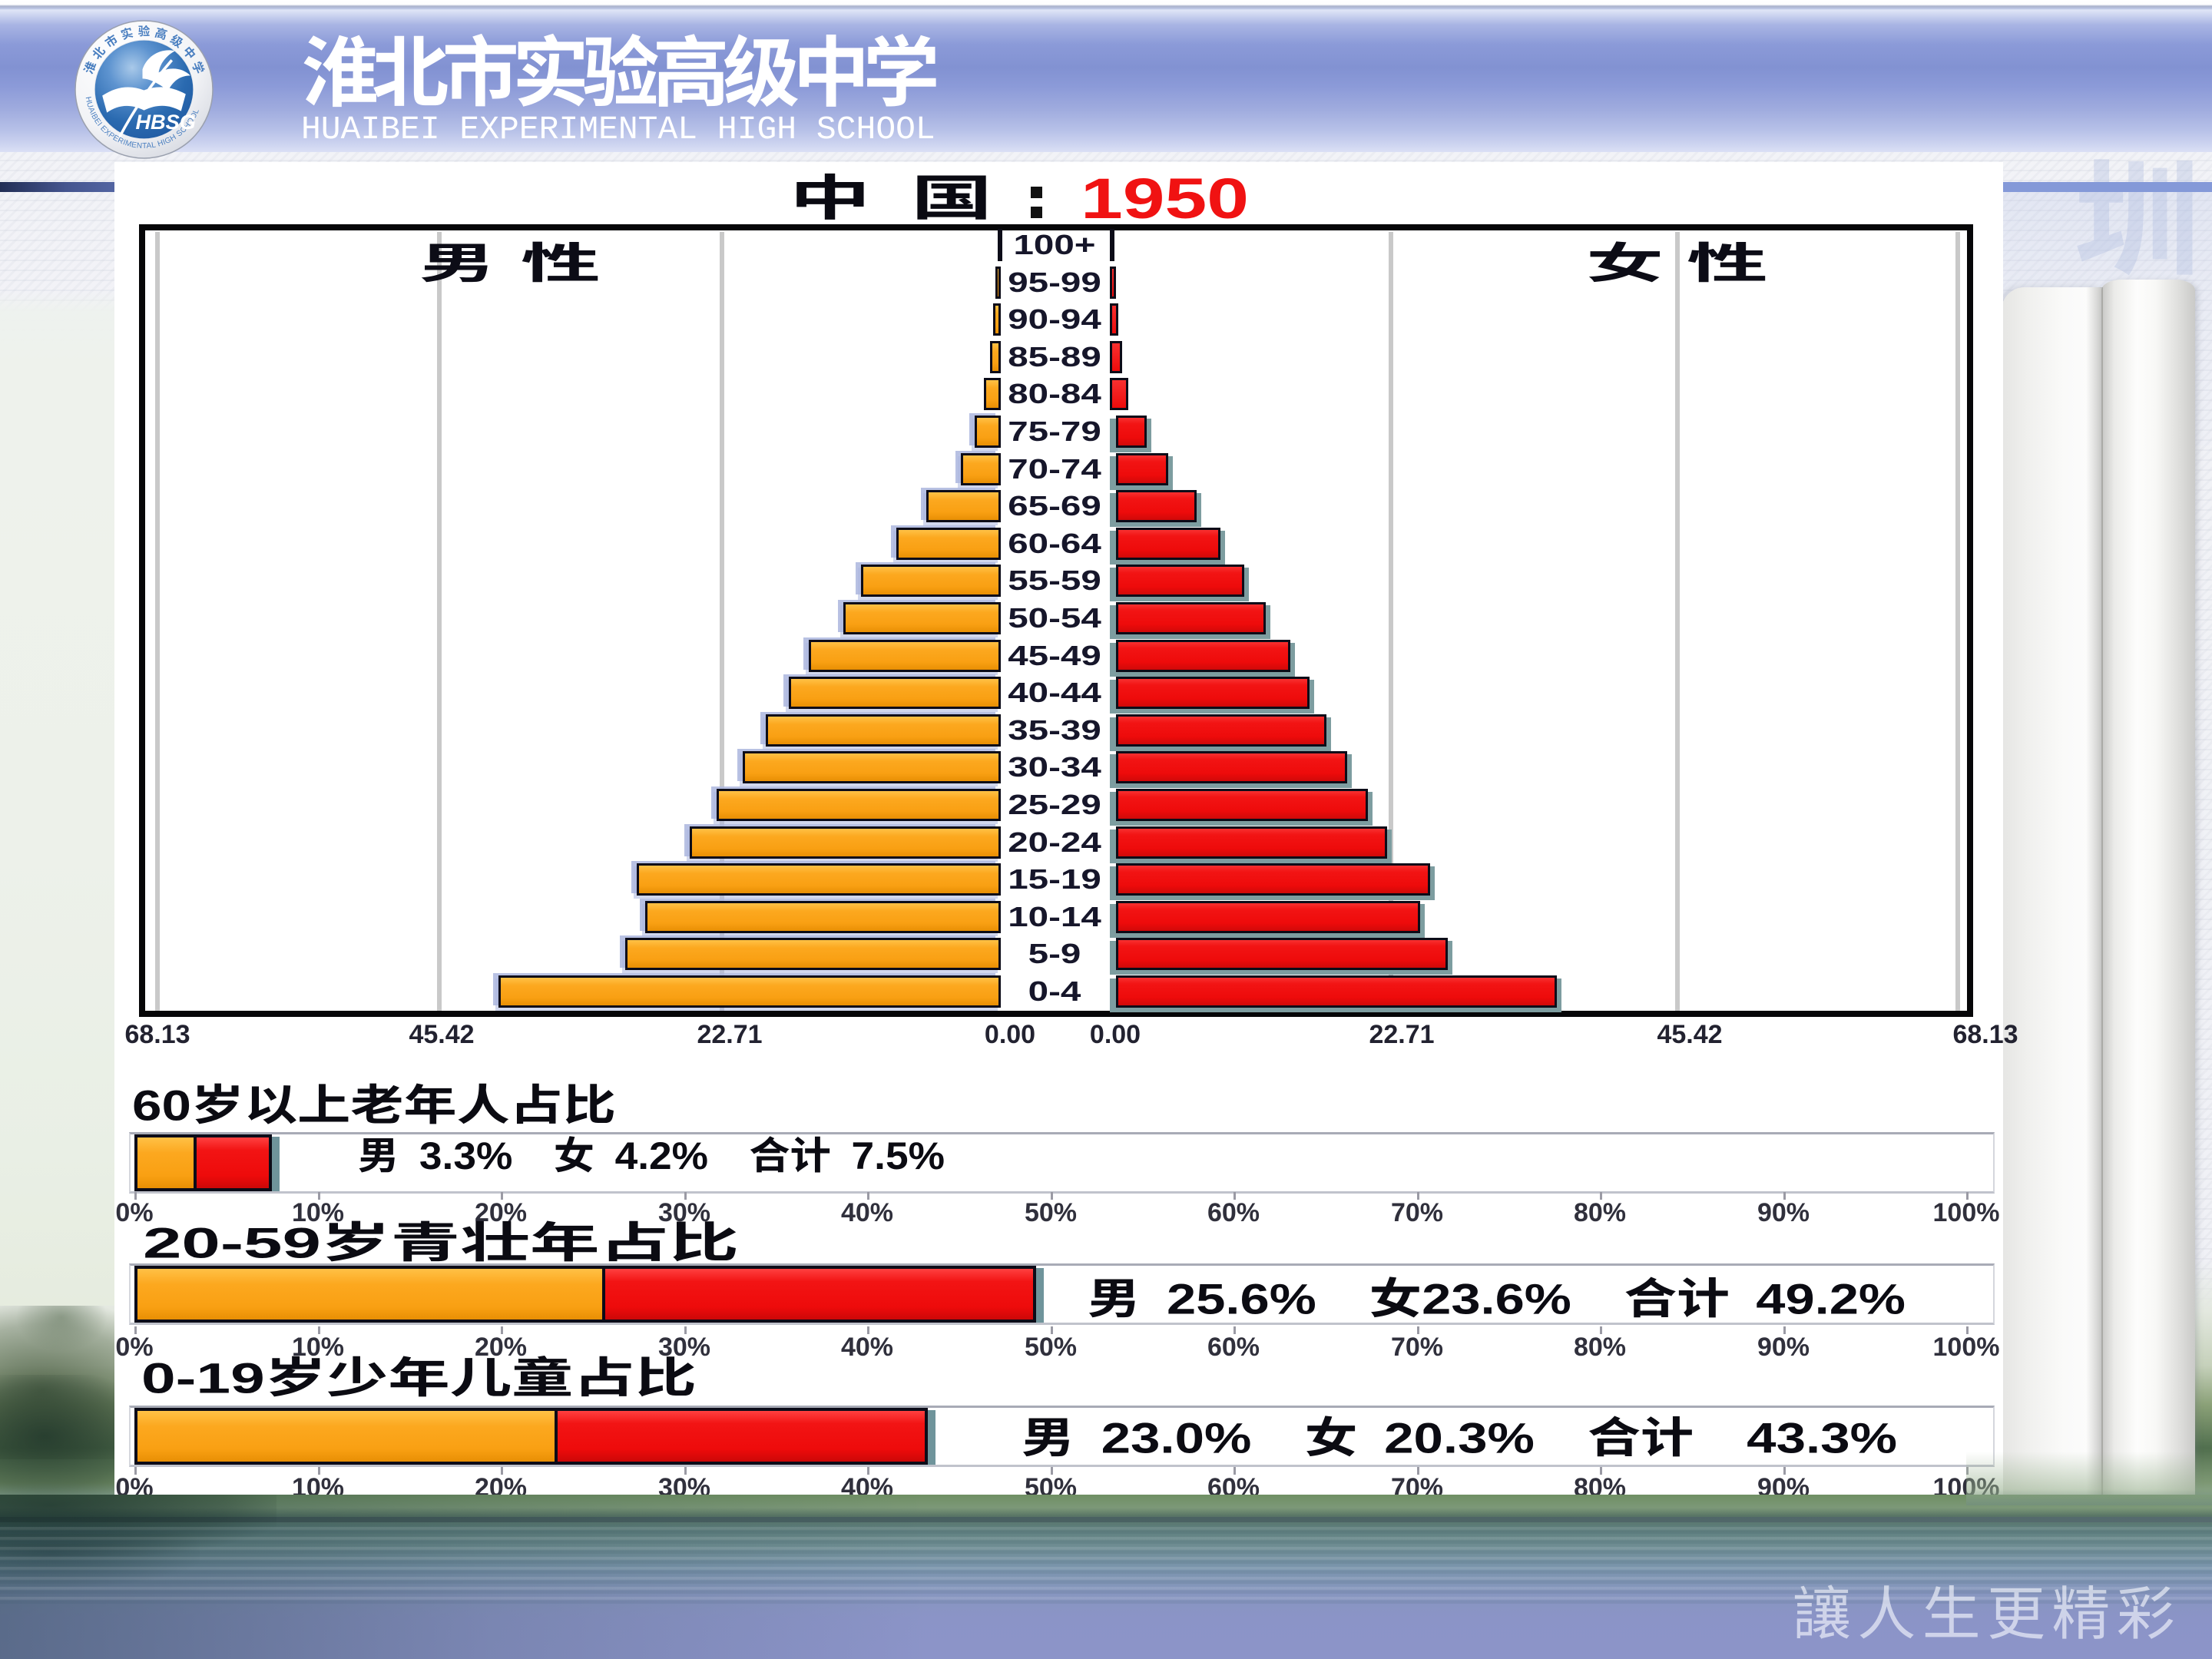 The width and height of the screenshot is (2212, 1659). What do you see at coordinates (203, 1377) in the screenshot?
I see `svg-text: 0-19` at bounding box center [203, 1377].